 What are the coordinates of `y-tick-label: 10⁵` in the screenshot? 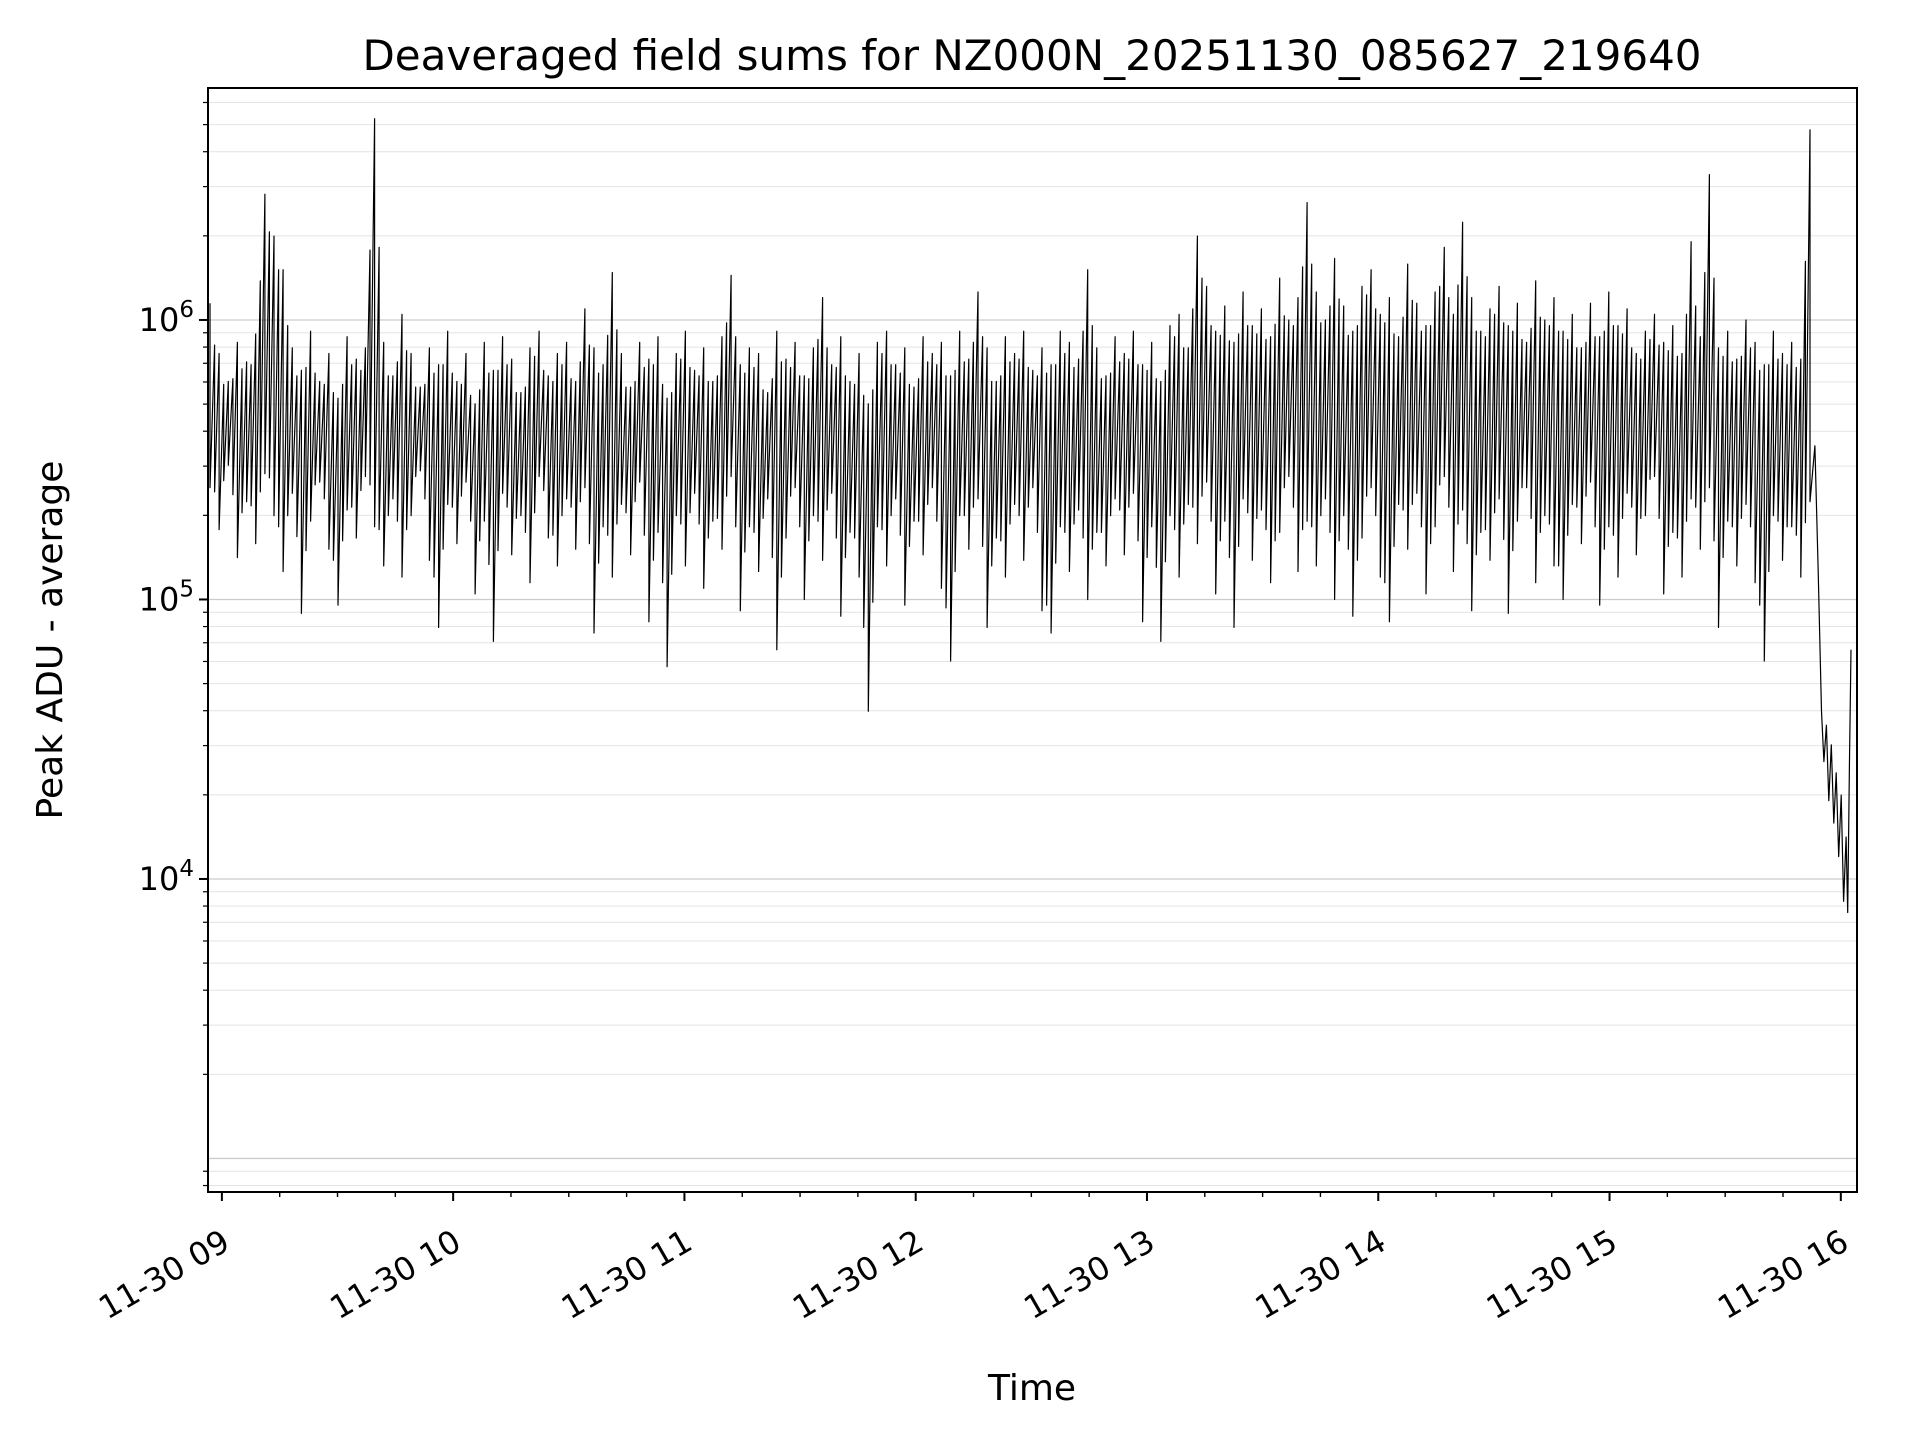 It's located at (166, 597).